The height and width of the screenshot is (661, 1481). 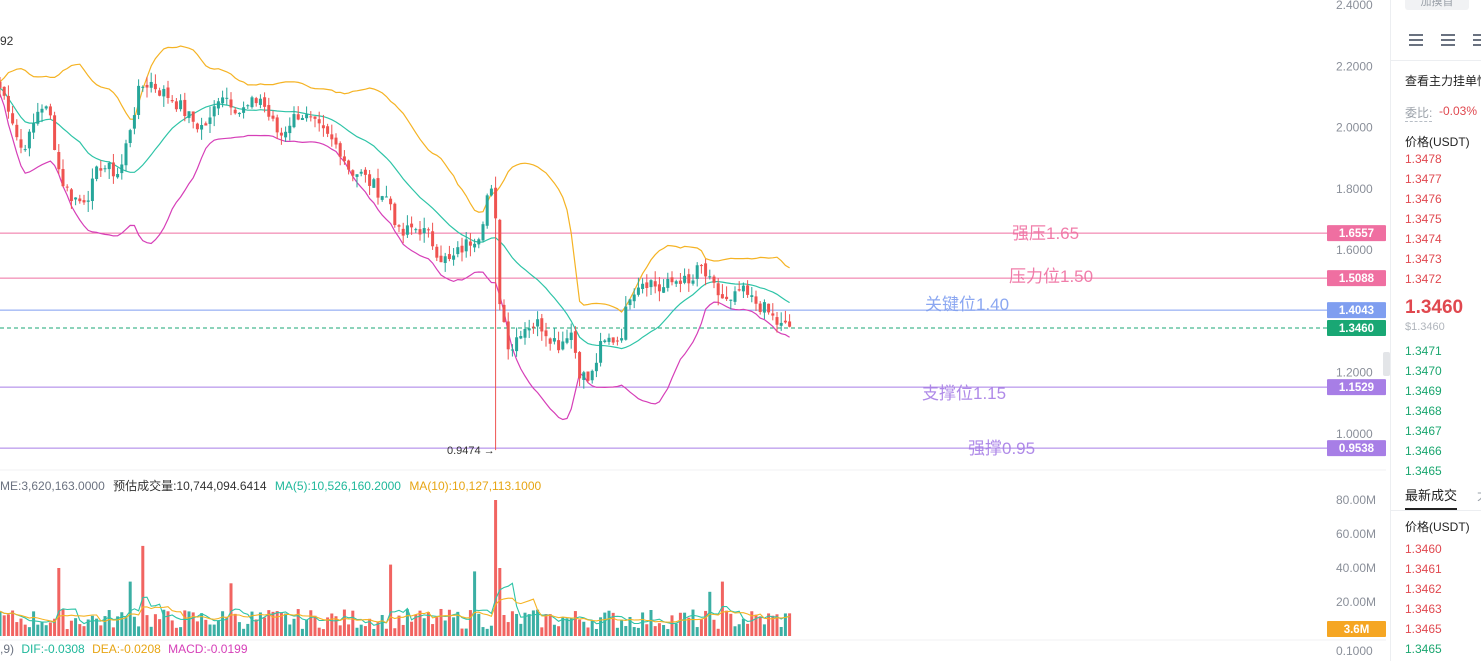 What do you see at coordinates (7, 649) in the screenshot?
I see `macd-params: ,9)` at bounding box center [7, 649].